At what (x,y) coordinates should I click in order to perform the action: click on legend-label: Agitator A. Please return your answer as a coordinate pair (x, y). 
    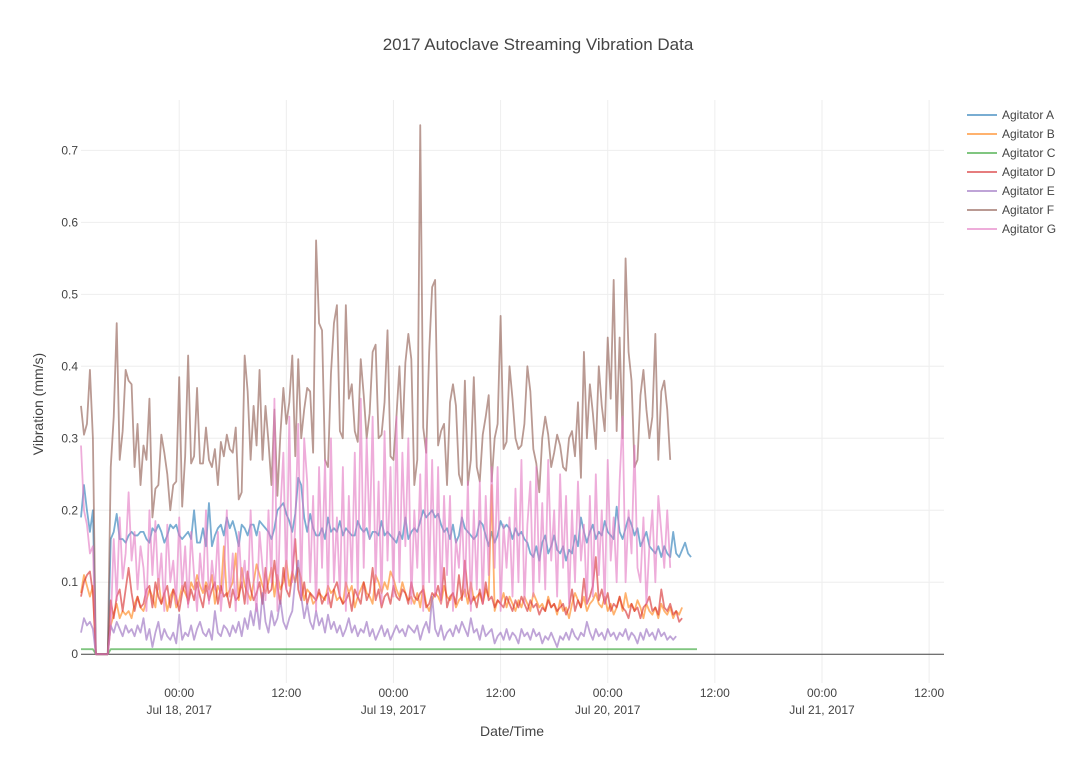
    Looking at the image, I should click on (1028, 115).